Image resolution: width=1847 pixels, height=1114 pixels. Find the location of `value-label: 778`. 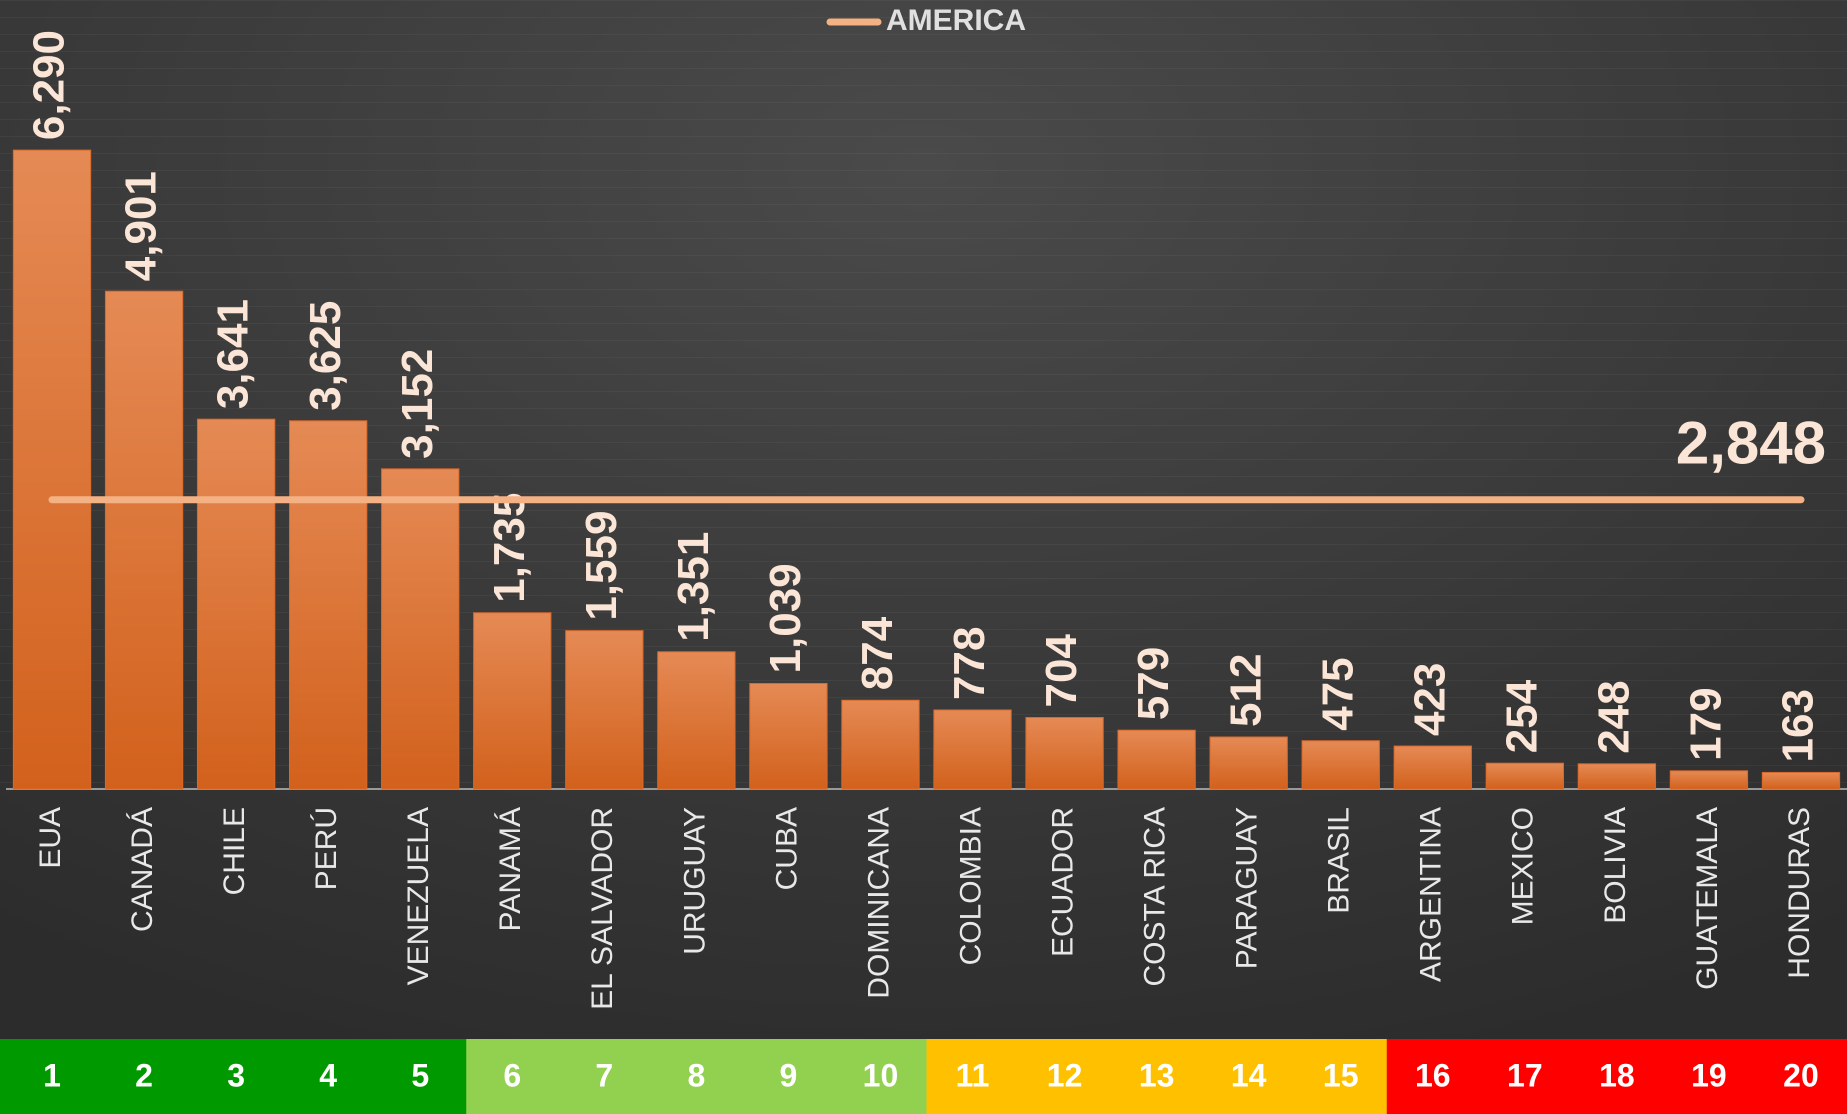

value-label: 778 is located at coordinates (969, 663).